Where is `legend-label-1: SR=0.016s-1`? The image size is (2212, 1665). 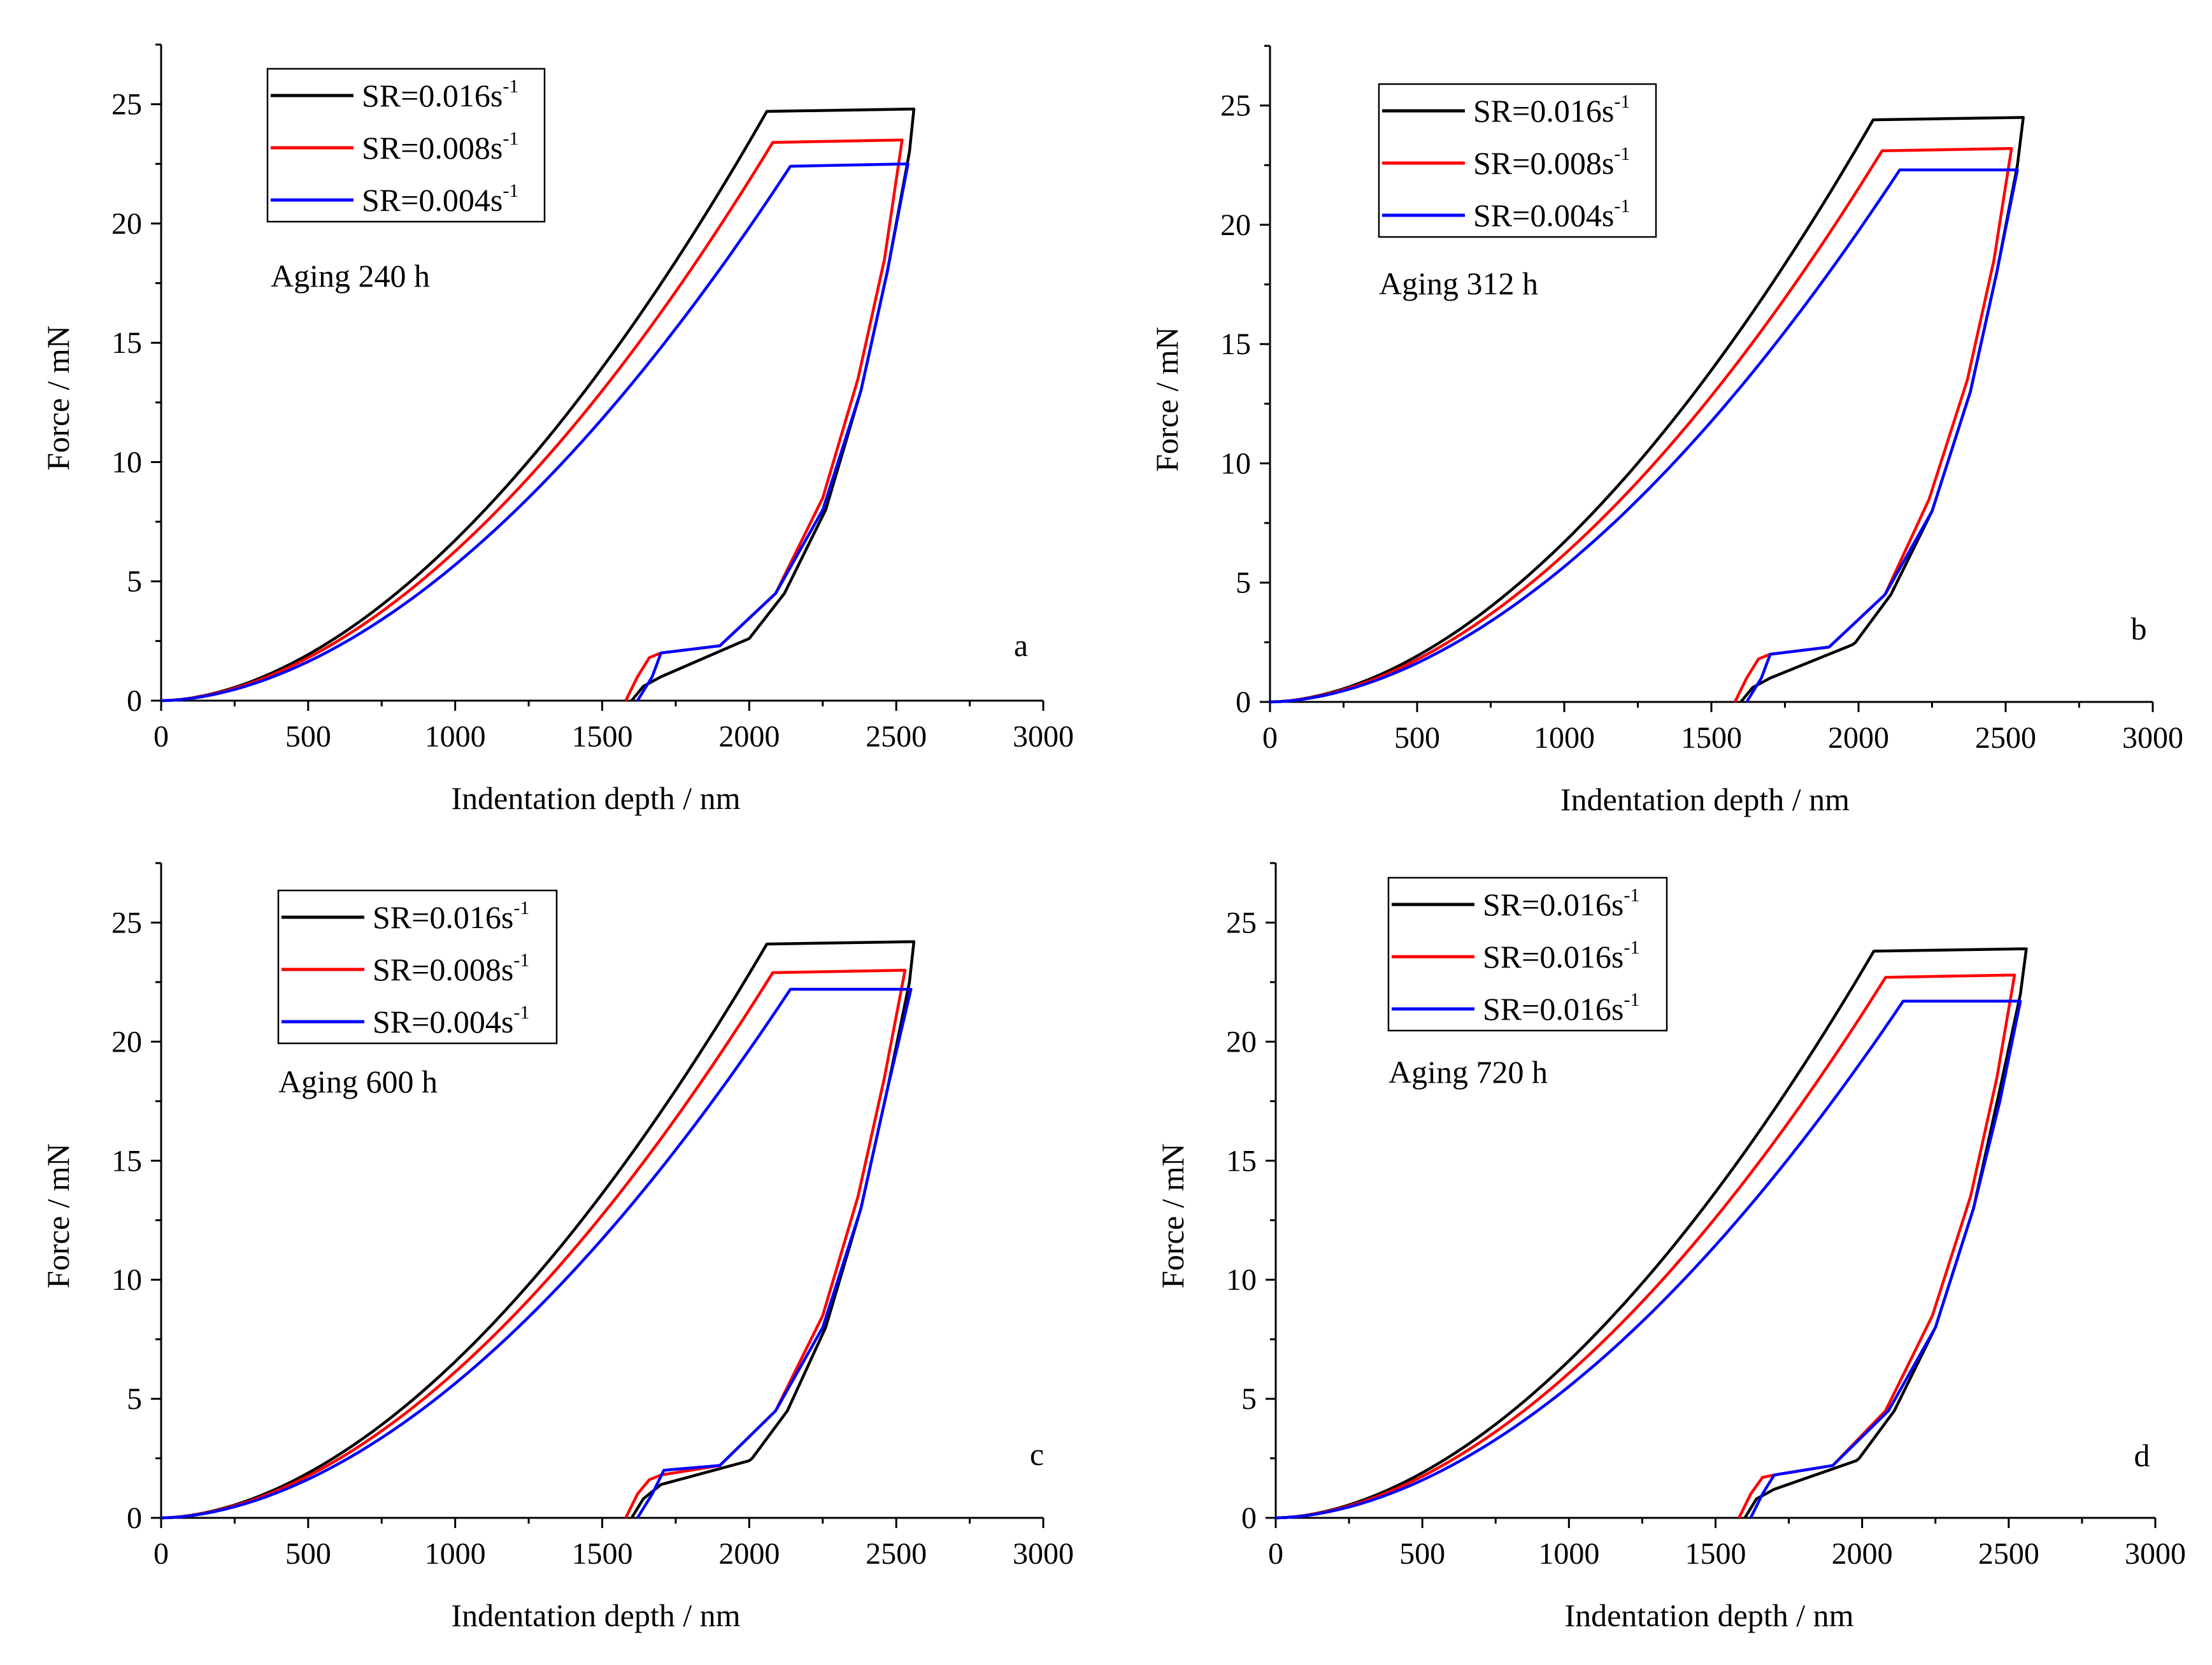
legend-label-1: SR=0.016s-1 is located at coordinates (1561, 956).